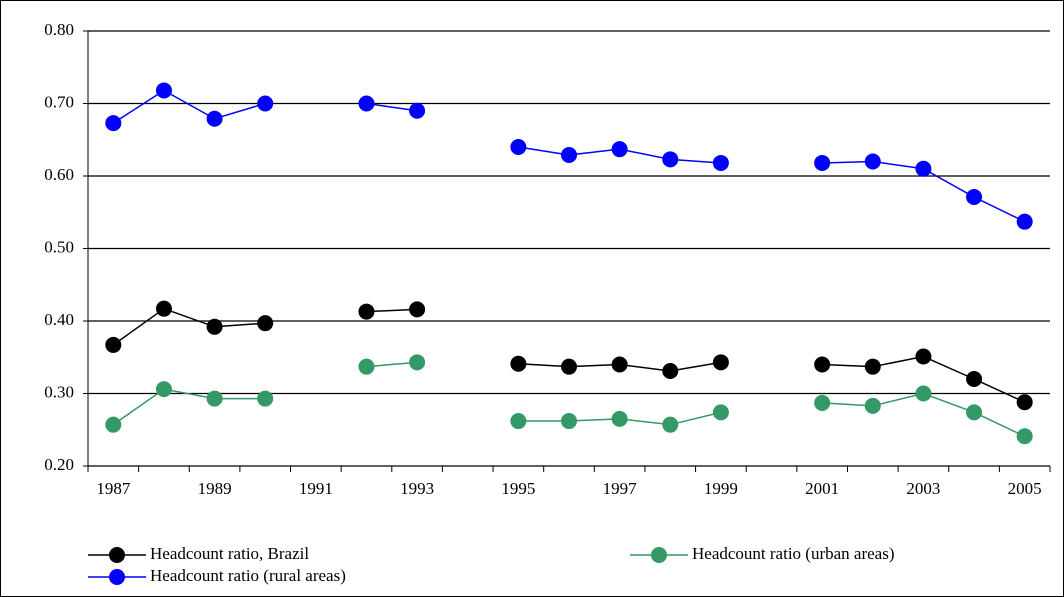 Image resolution: width=1064 pixels, height=597 pixels. Describe the element at coordinates (59, 29) in the screenshot. I see `y-tick-label: 0.80` at that location.